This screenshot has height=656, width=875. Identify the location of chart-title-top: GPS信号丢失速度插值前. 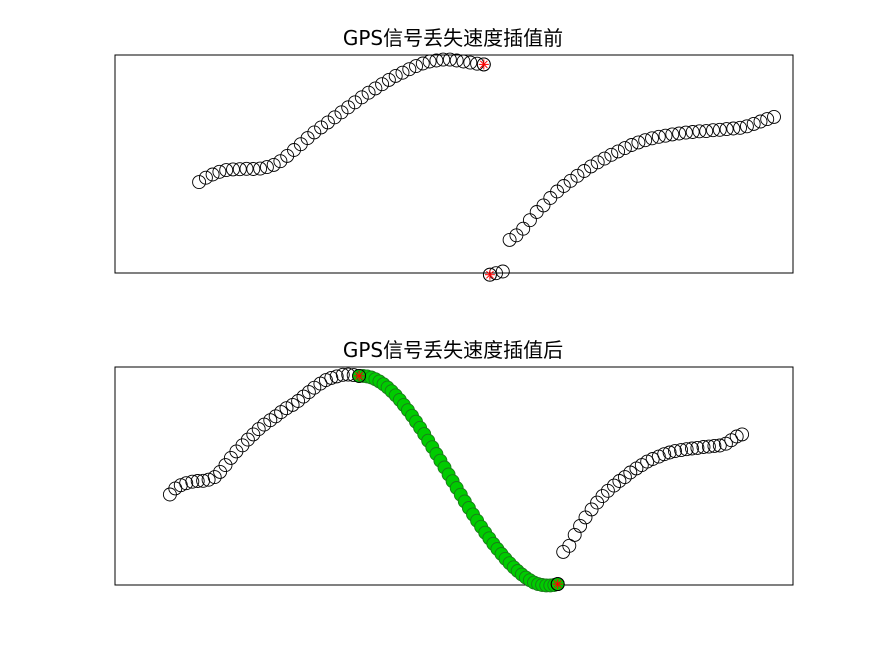
(453, 38).